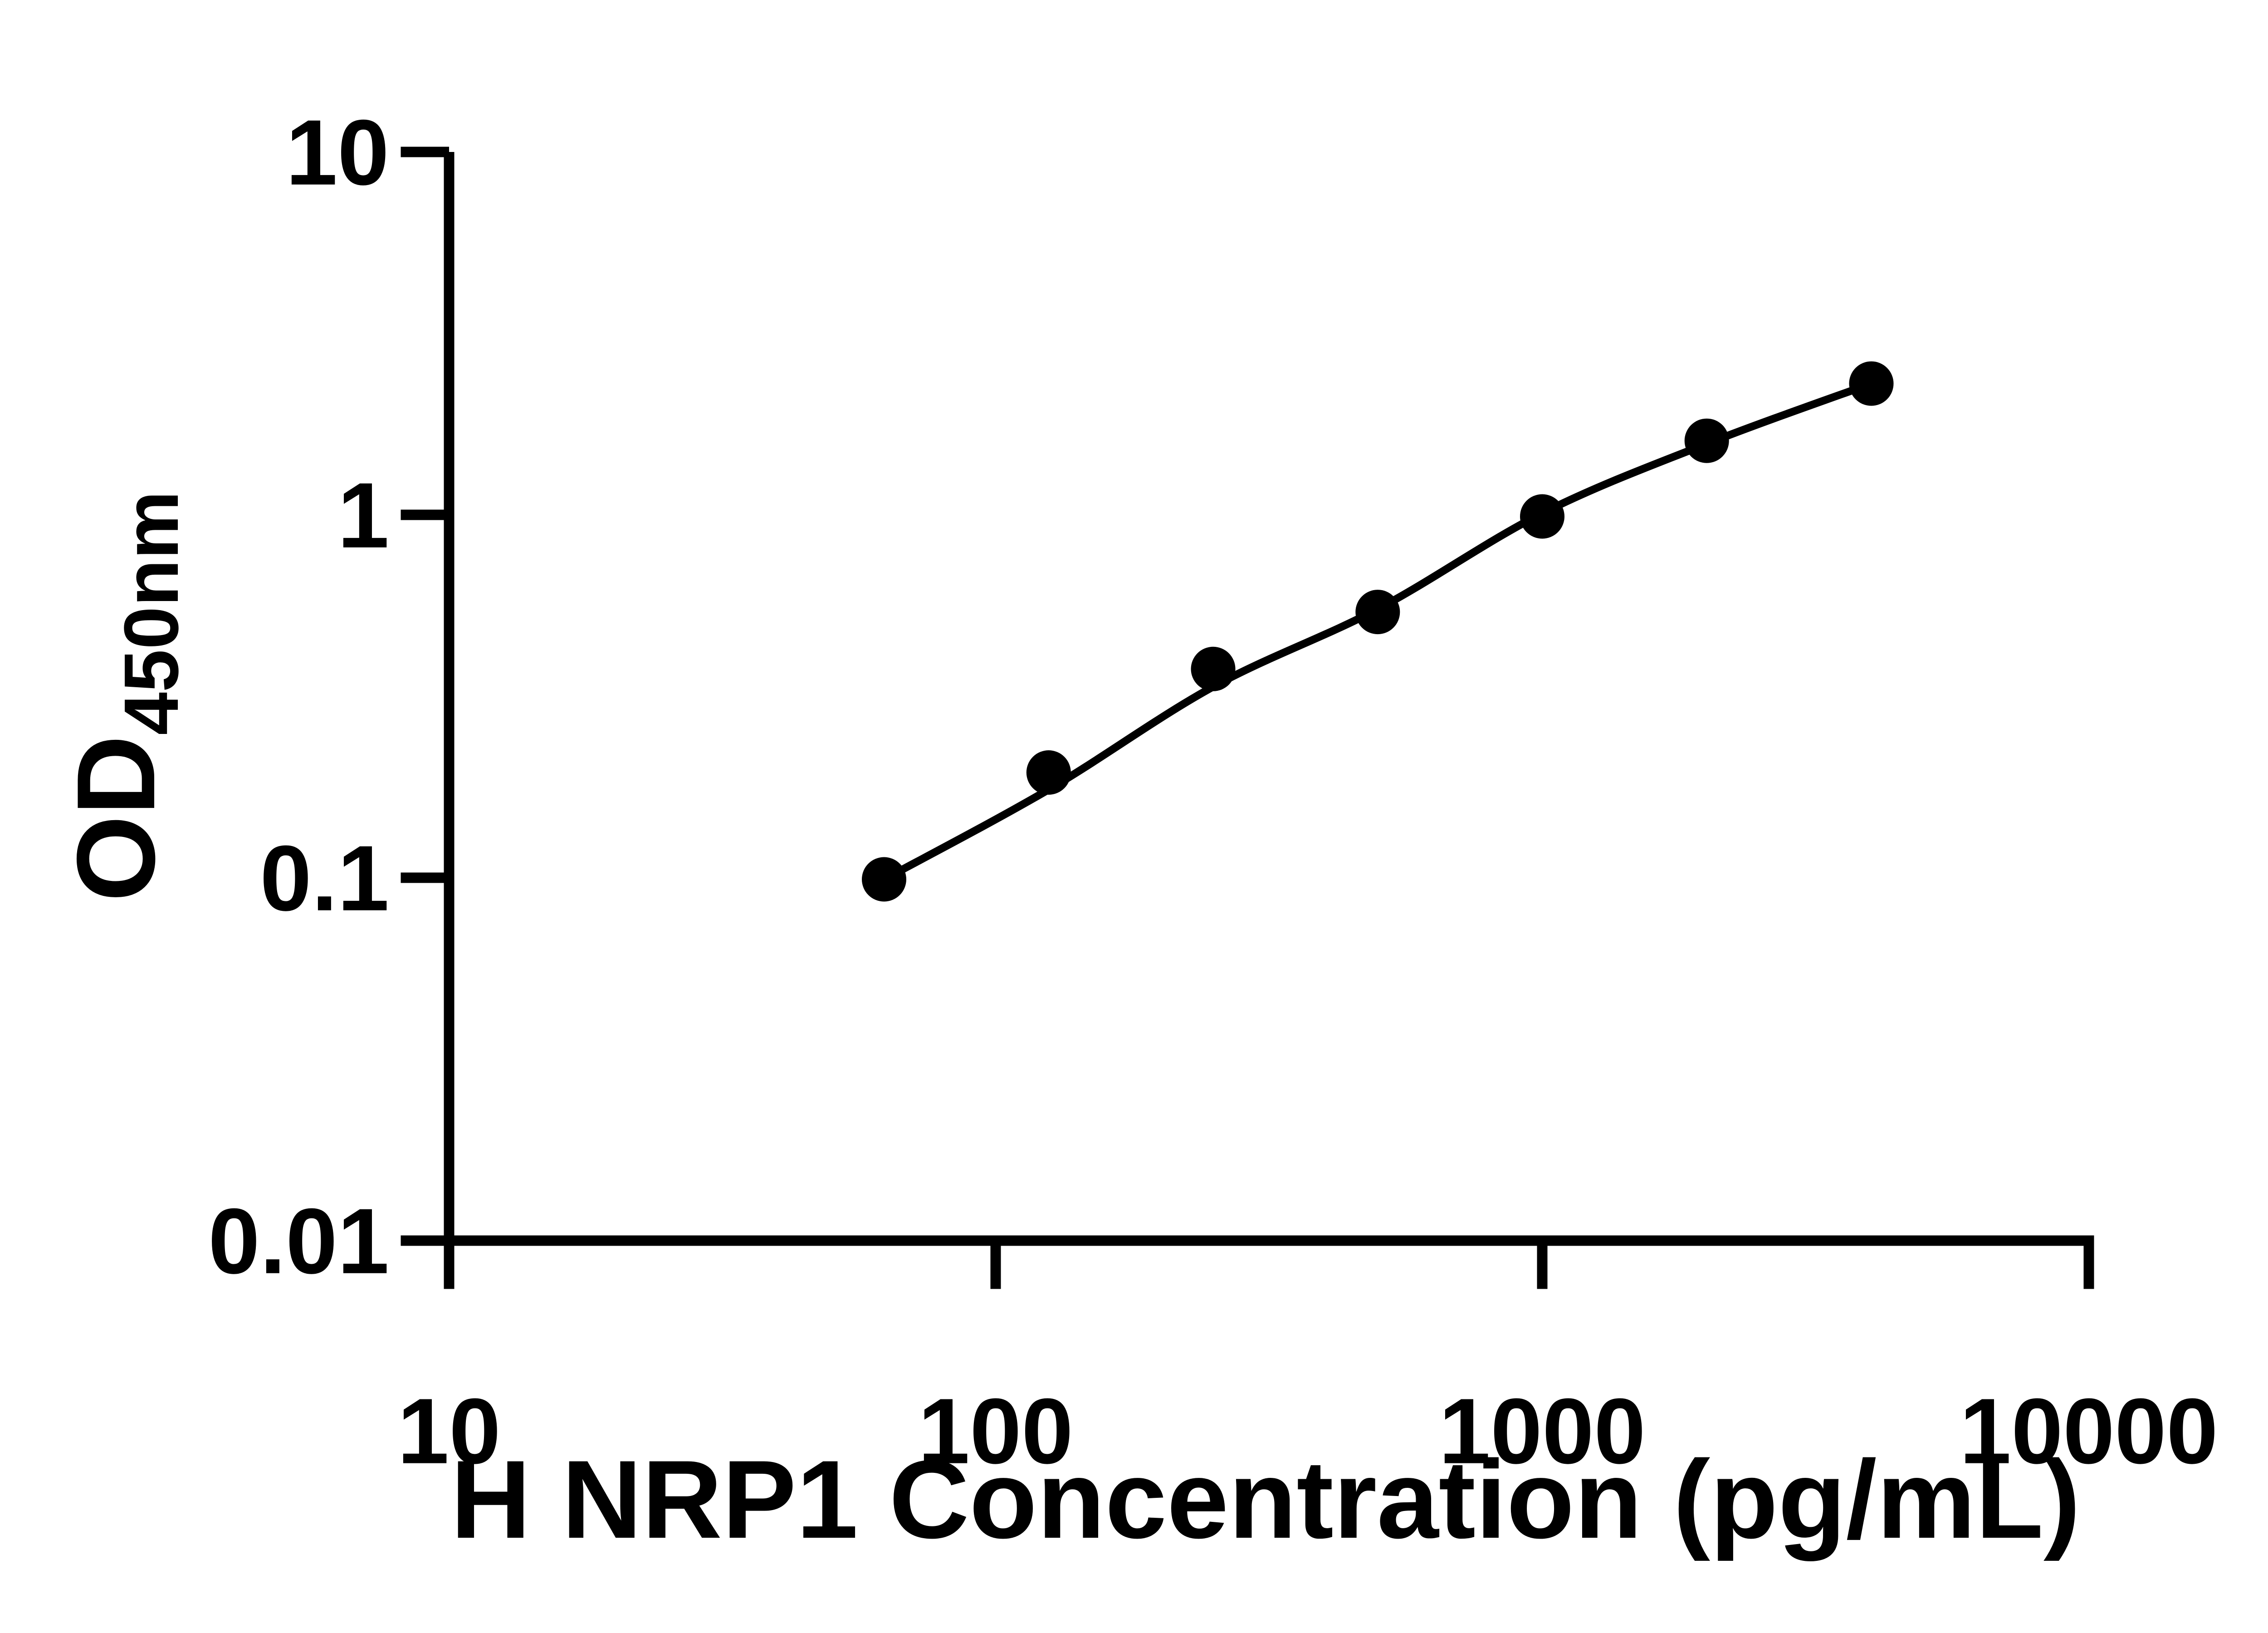  What do you see at coordinates (363, 515) in the screenshot?
I see `y-tick-label: 1` at bounding box center [363, 515].